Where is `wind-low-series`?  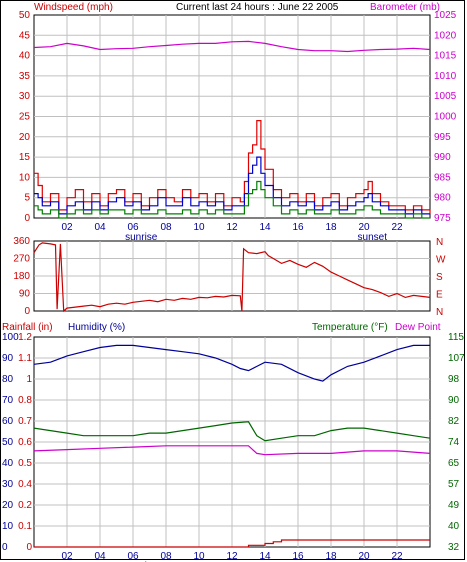
wind-low-series is located at coordinates (232, 199).